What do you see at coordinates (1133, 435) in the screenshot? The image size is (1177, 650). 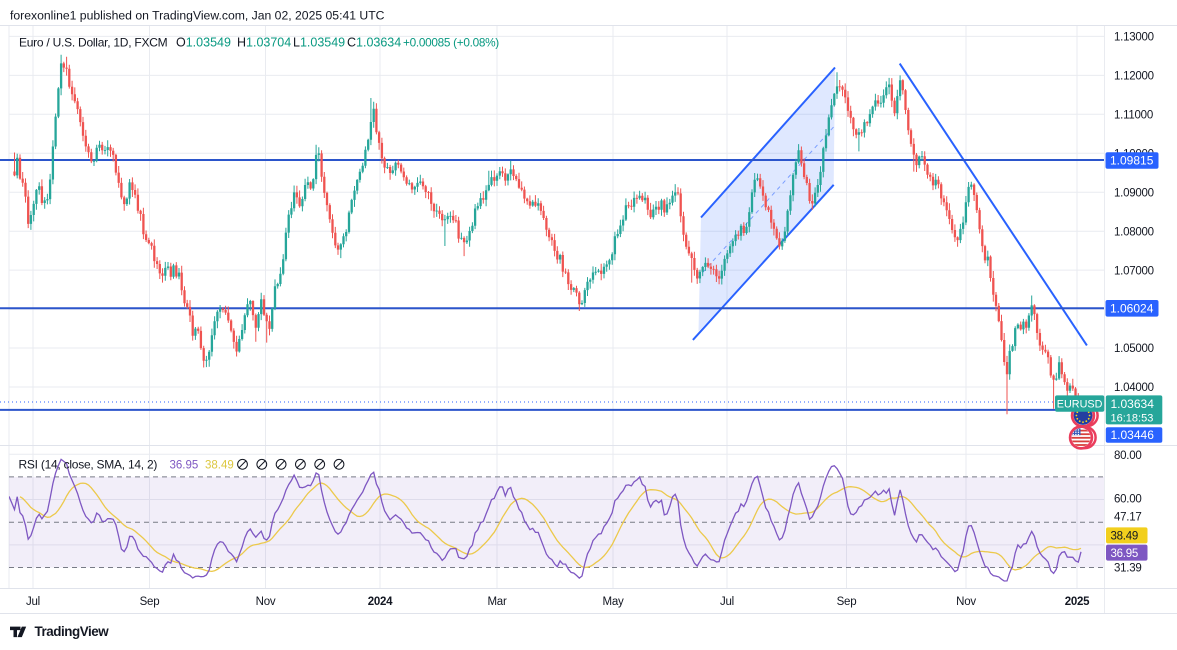 I see `svg-text: 1.03446` at bounding box center [1133, 435].